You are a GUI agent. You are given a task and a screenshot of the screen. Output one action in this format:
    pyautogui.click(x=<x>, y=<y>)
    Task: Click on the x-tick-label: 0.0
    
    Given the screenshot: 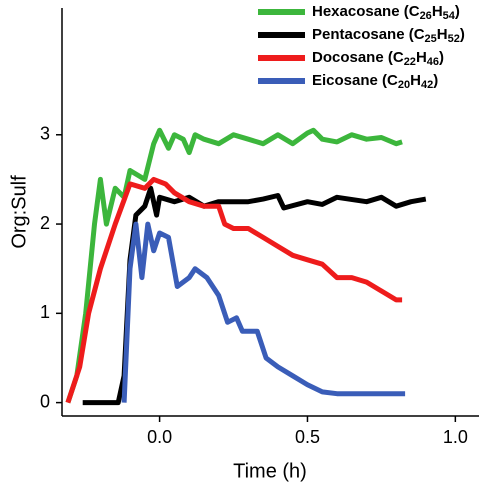 What is the action you would take?
    pyautogui.click(x=159, y=437)
    